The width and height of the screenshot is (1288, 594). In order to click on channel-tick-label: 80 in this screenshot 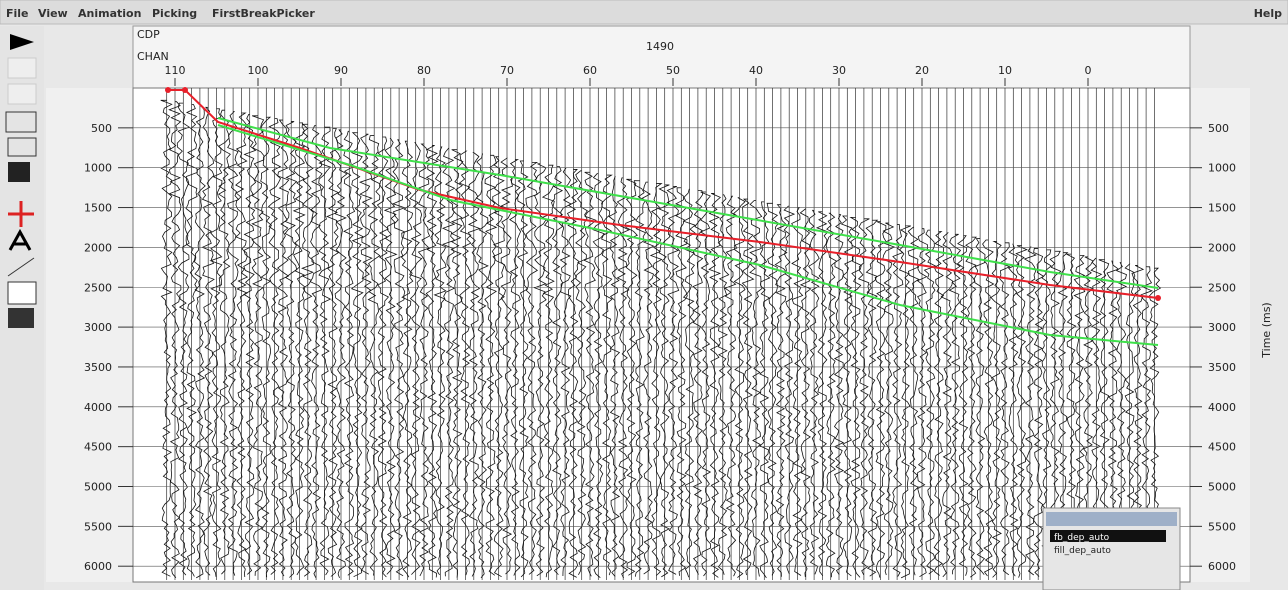, I will do `click(424, 70)`.